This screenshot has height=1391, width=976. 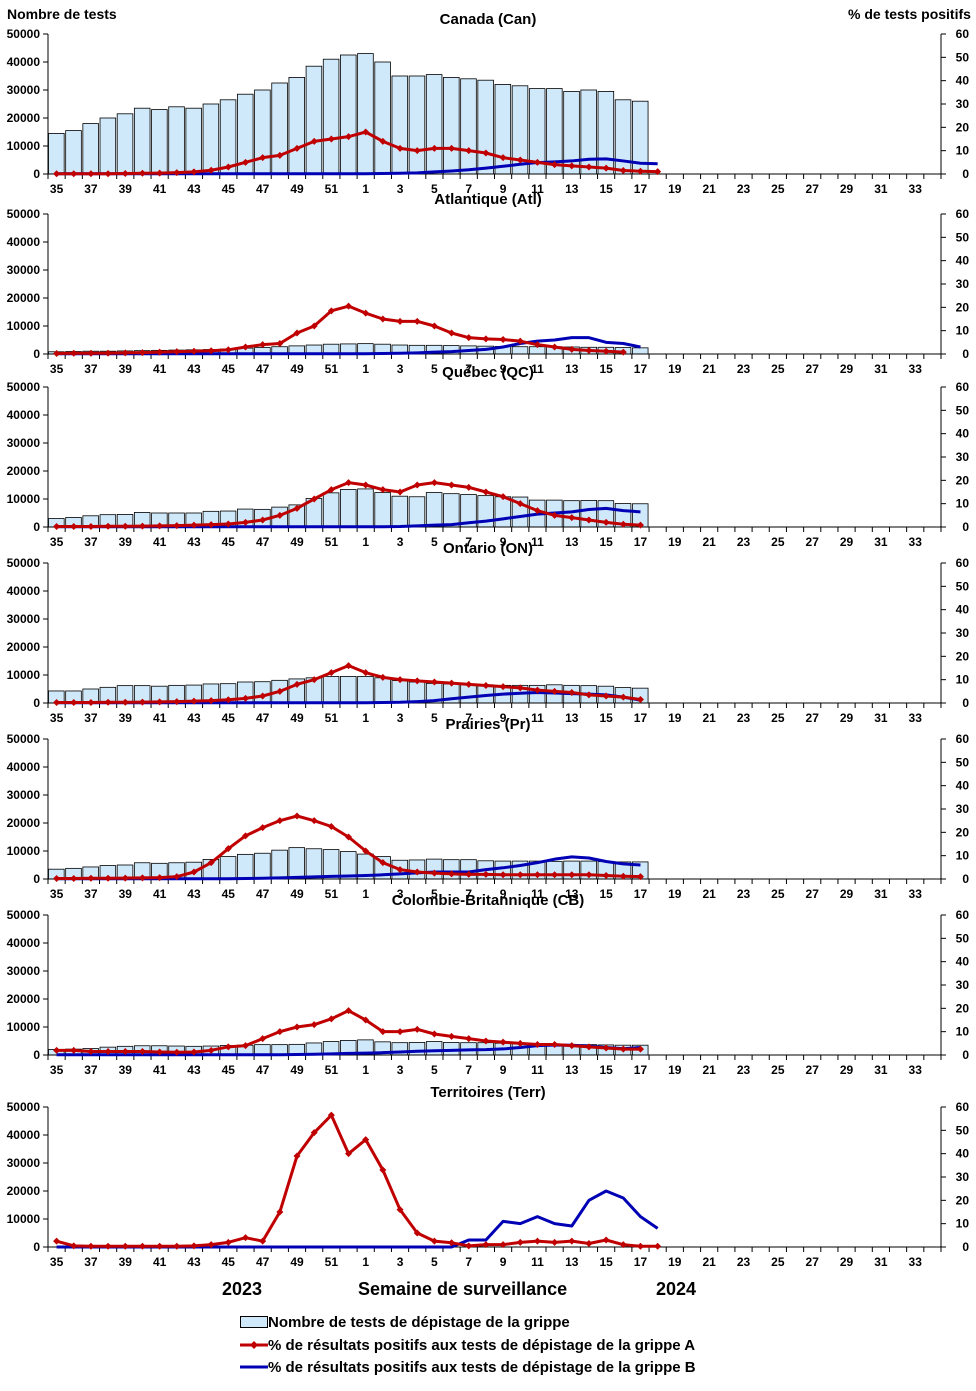 What do you see at coordinates (778, 369) in the screenshot?
I see `x-tick-label: 25` at bounding box center [778, 369].